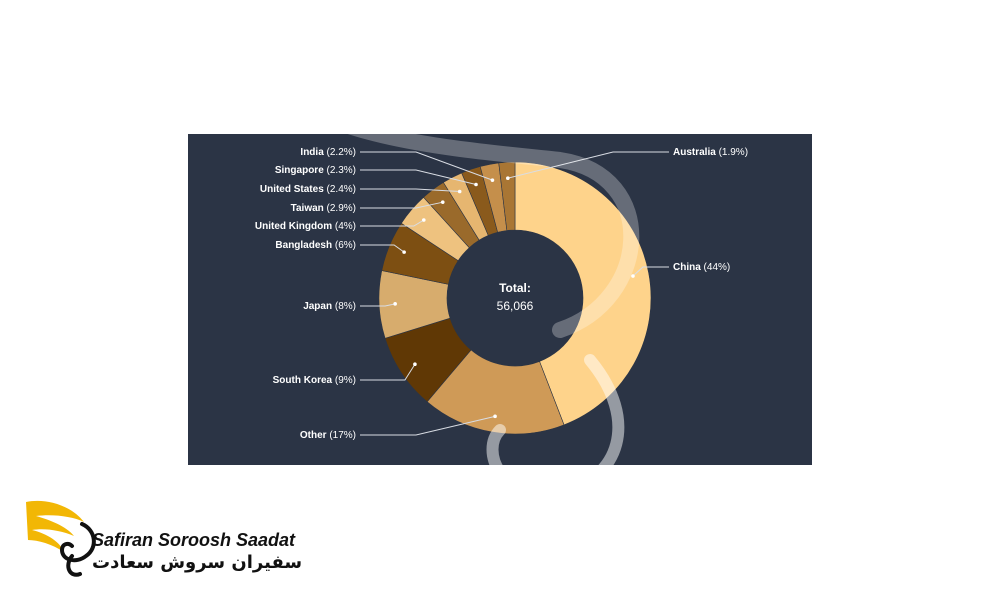 The image size is (1000, 600). I want to click on slice-label-singapore: Singapore (2.3%), so click(315, 170).